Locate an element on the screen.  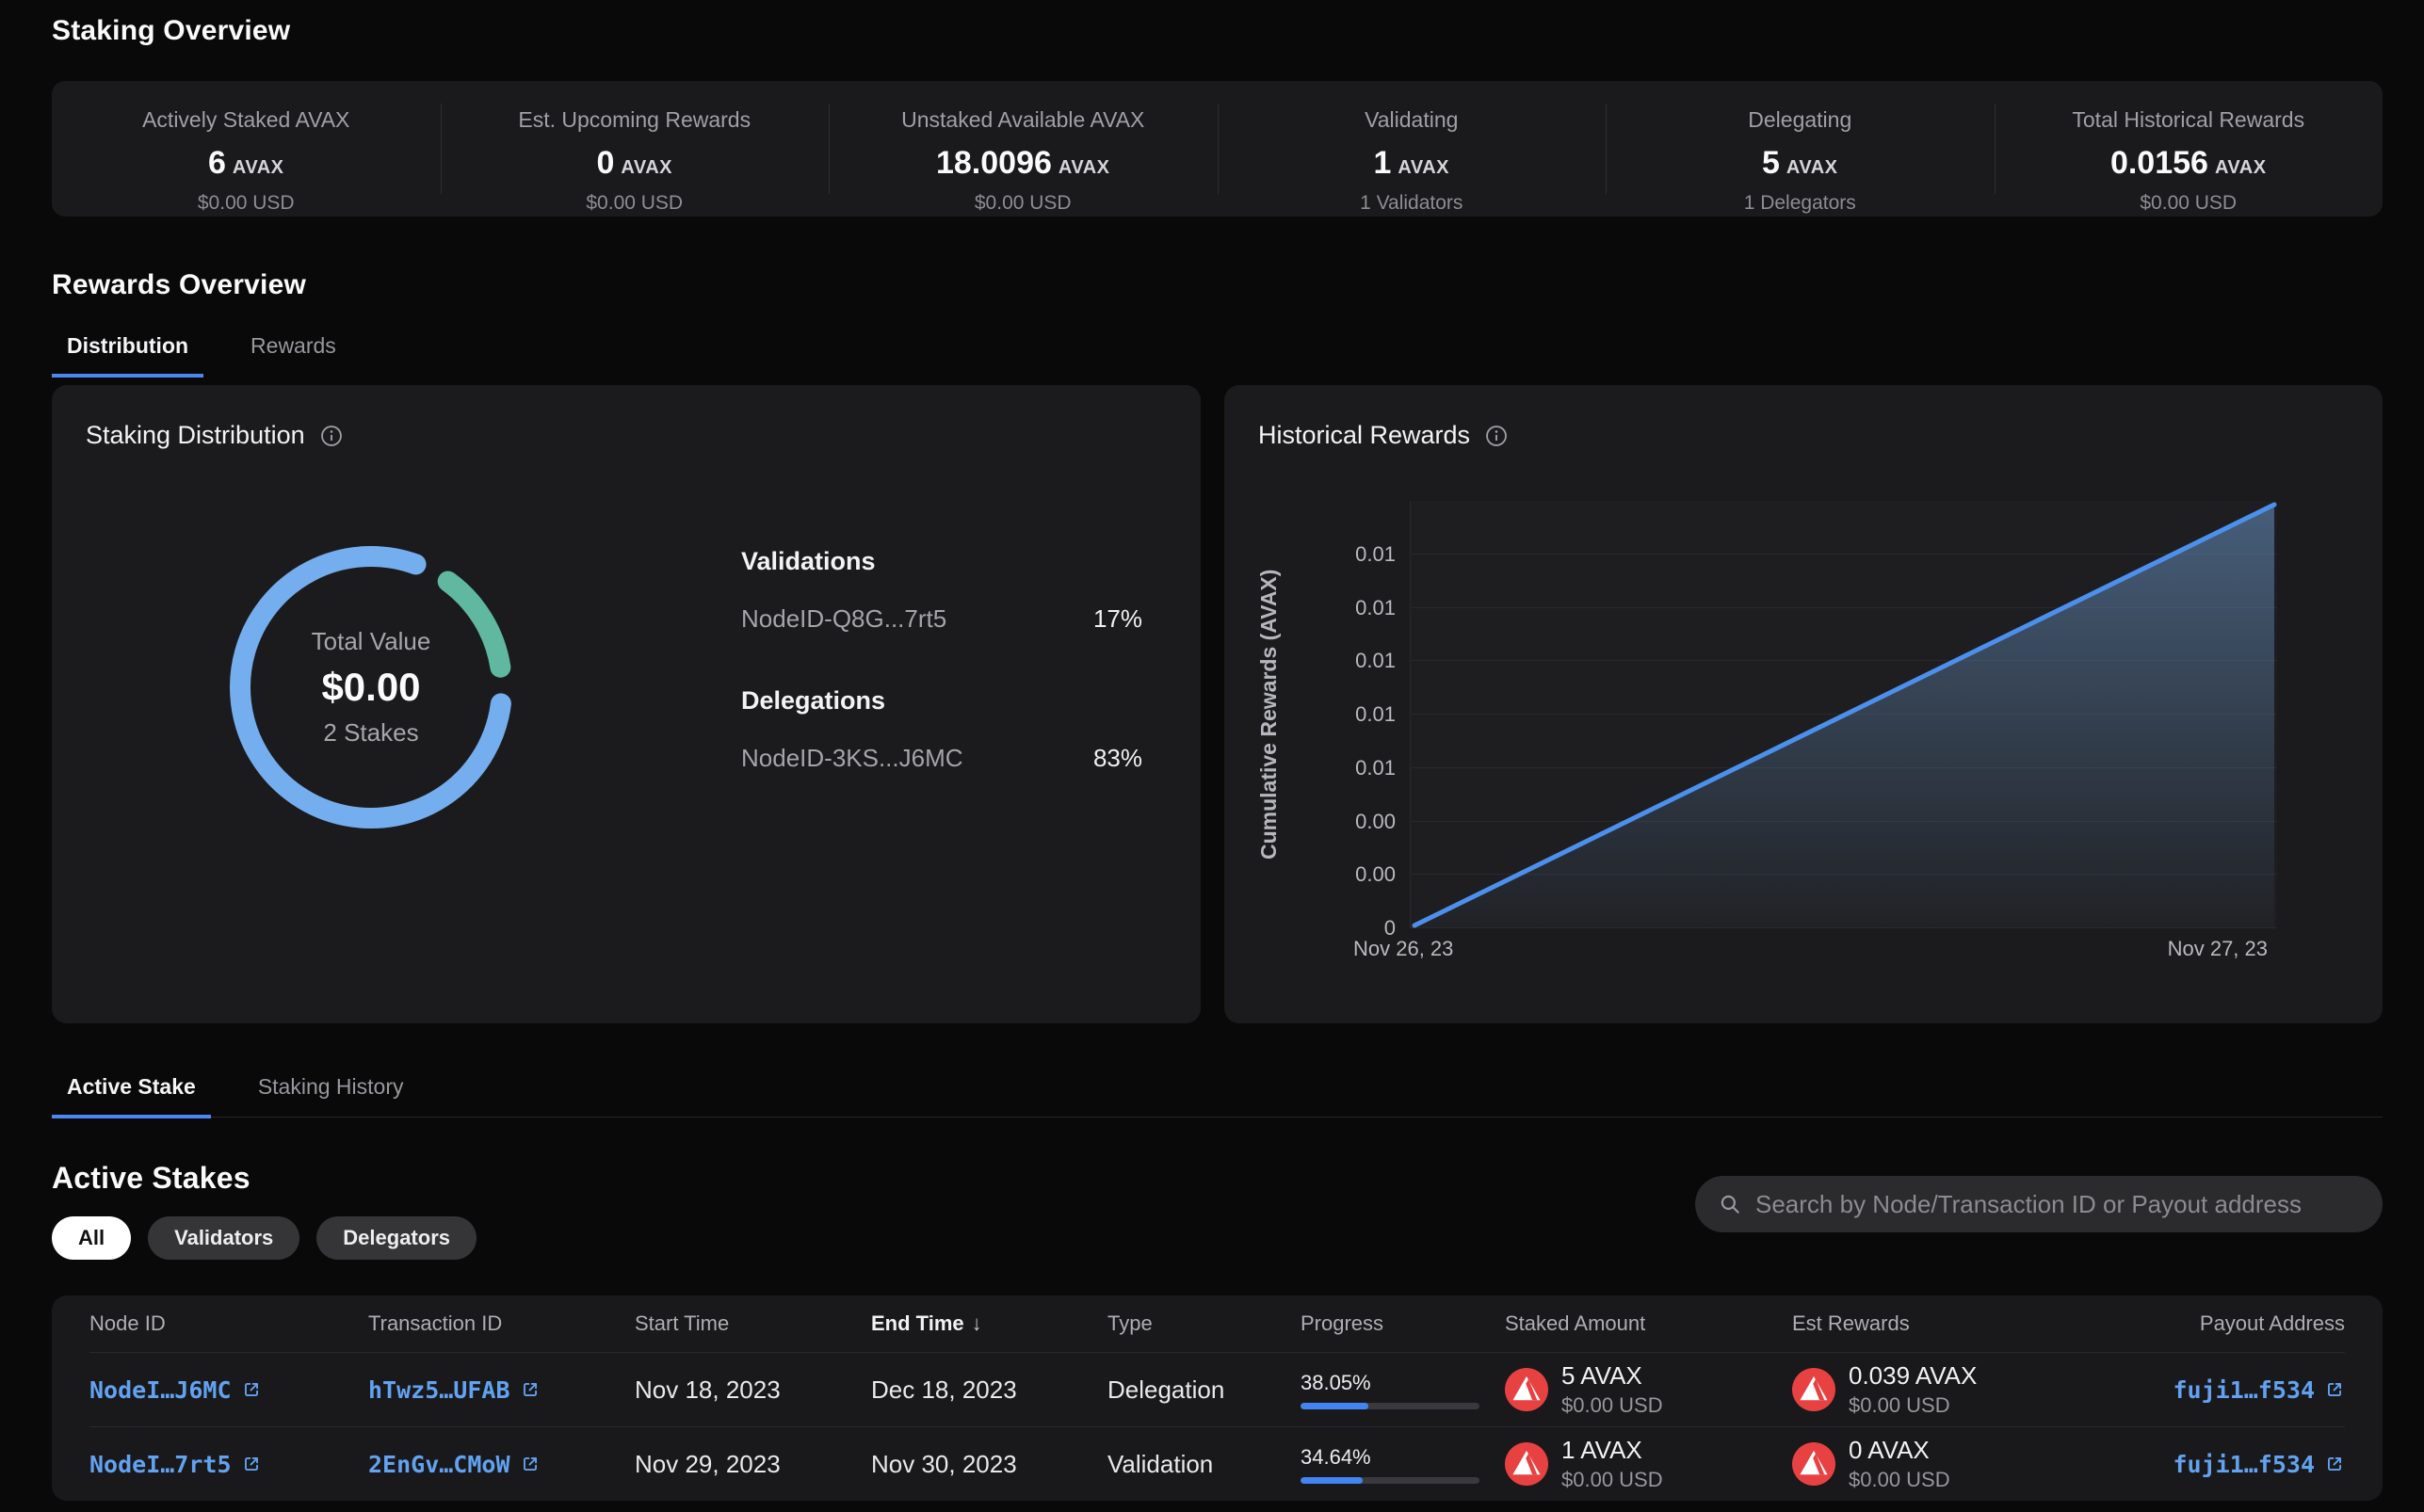
delegation-percent: 83% is located at coordinates (1117, 758).